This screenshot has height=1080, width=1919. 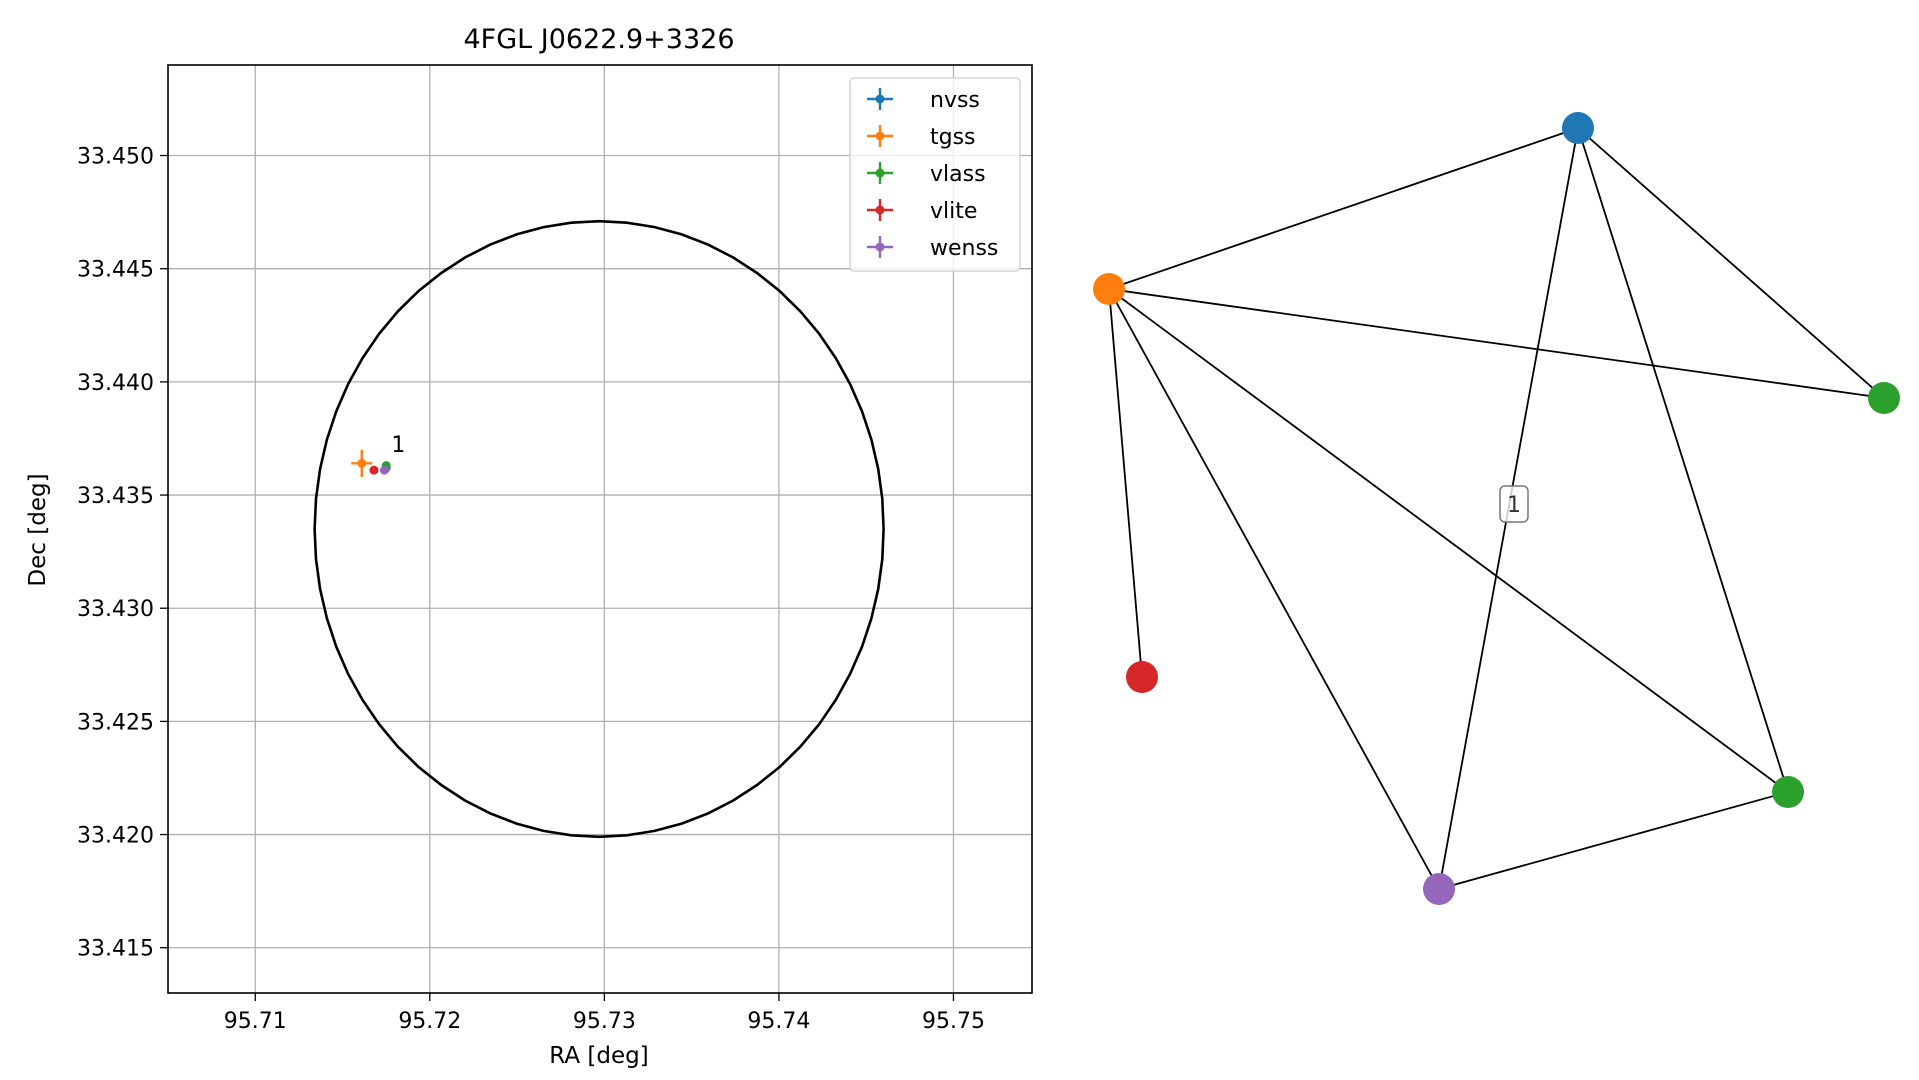 I want to click on point-wenss, so click(x=384, y=470).